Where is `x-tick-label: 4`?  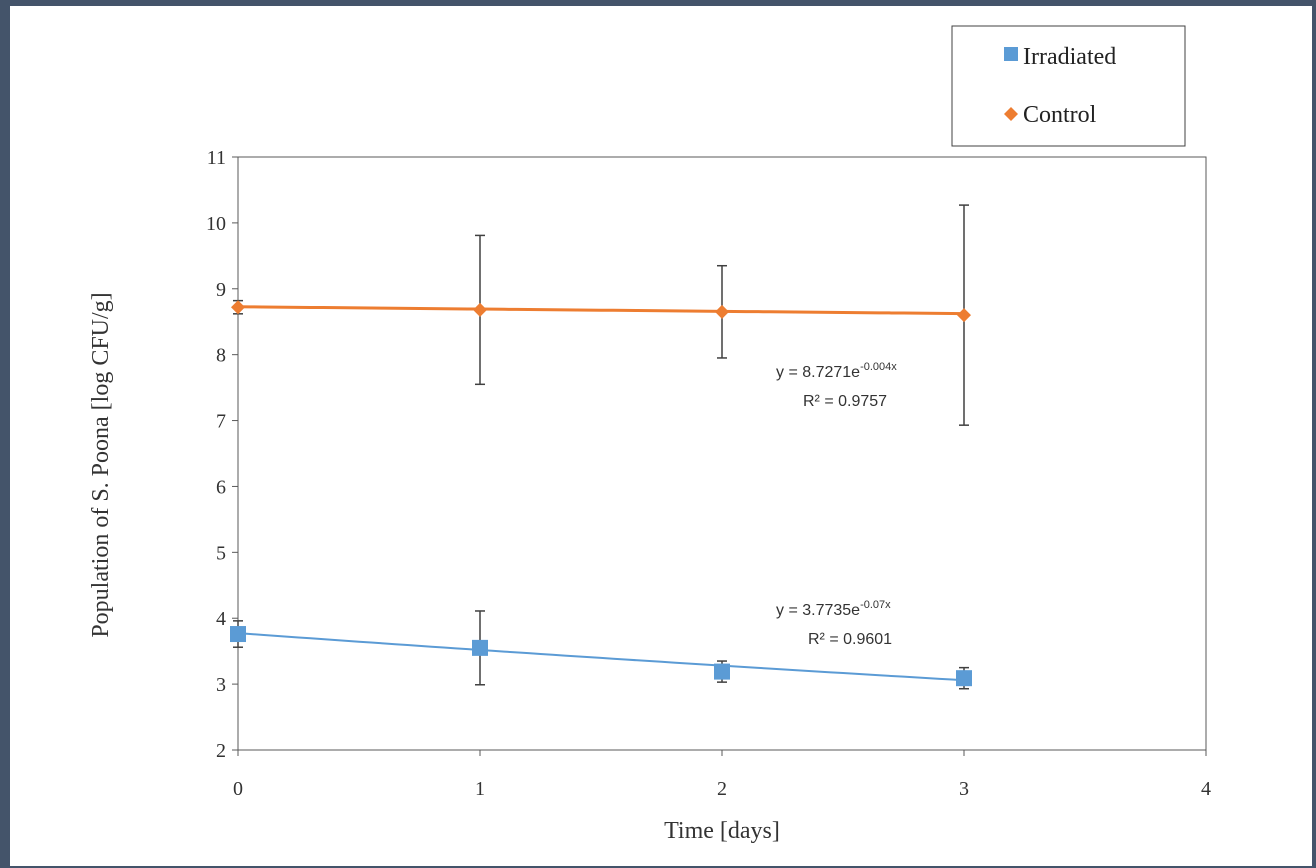
x-tick-label: 4 is located at coordinates (1206, 789).